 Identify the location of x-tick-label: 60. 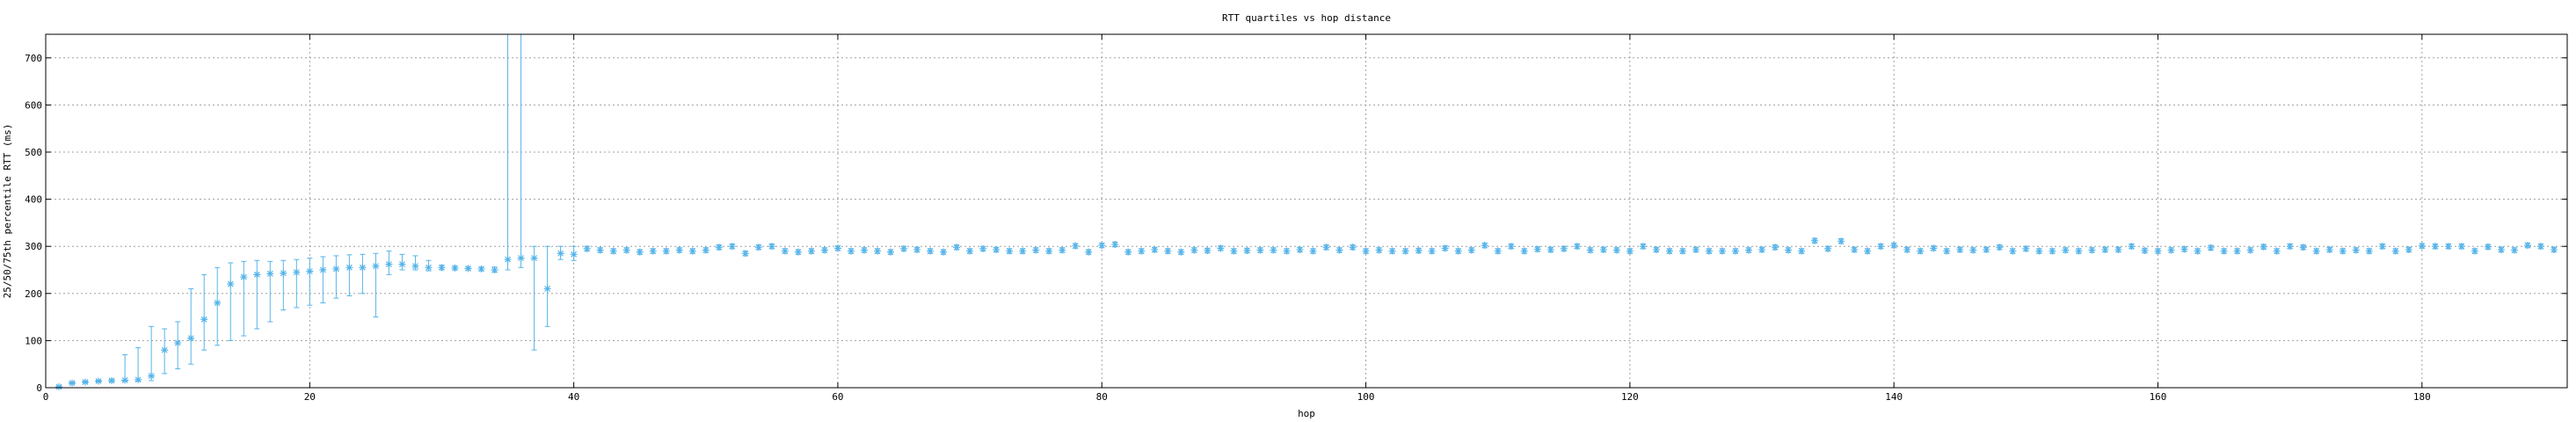
(837, 397).